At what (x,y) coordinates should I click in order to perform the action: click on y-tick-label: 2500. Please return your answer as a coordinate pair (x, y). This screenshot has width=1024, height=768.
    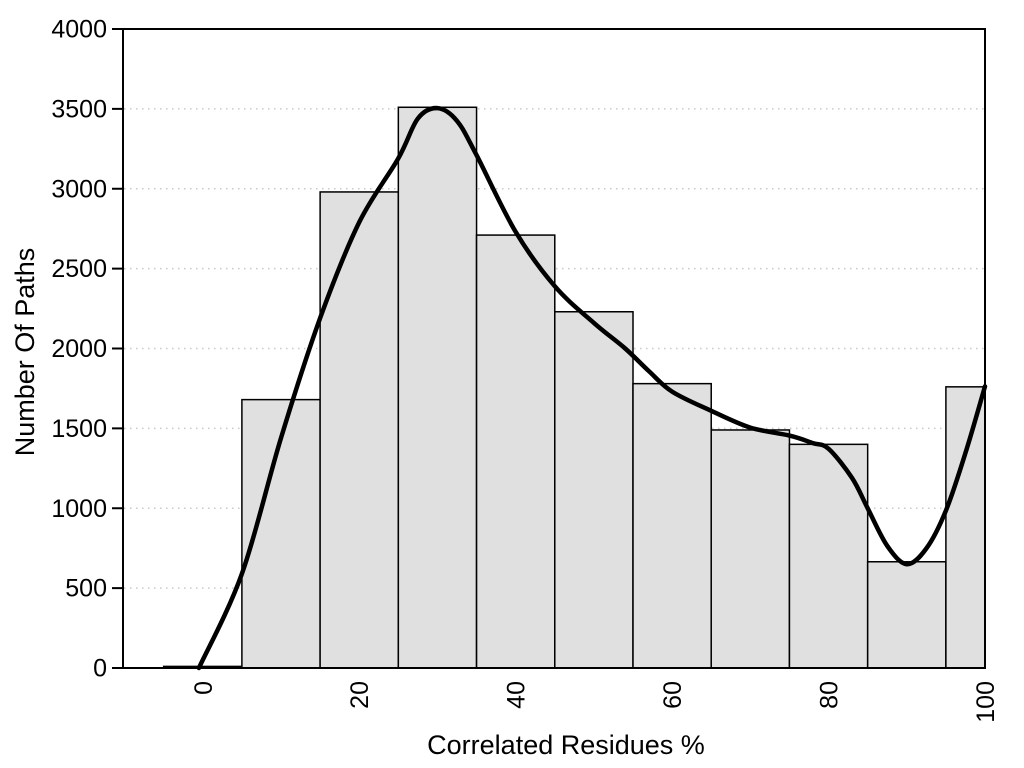
    Looking at the image, I should click on (79, 269).